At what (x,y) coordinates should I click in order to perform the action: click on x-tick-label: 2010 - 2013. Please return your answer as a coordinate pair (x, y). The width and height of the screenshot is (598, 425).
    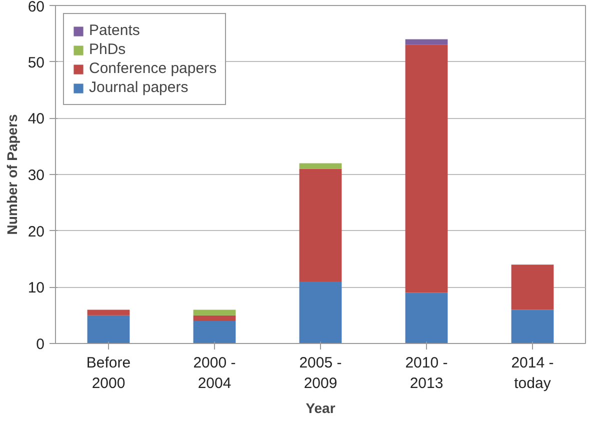
    Looking at the image, I should click on (426, 373).